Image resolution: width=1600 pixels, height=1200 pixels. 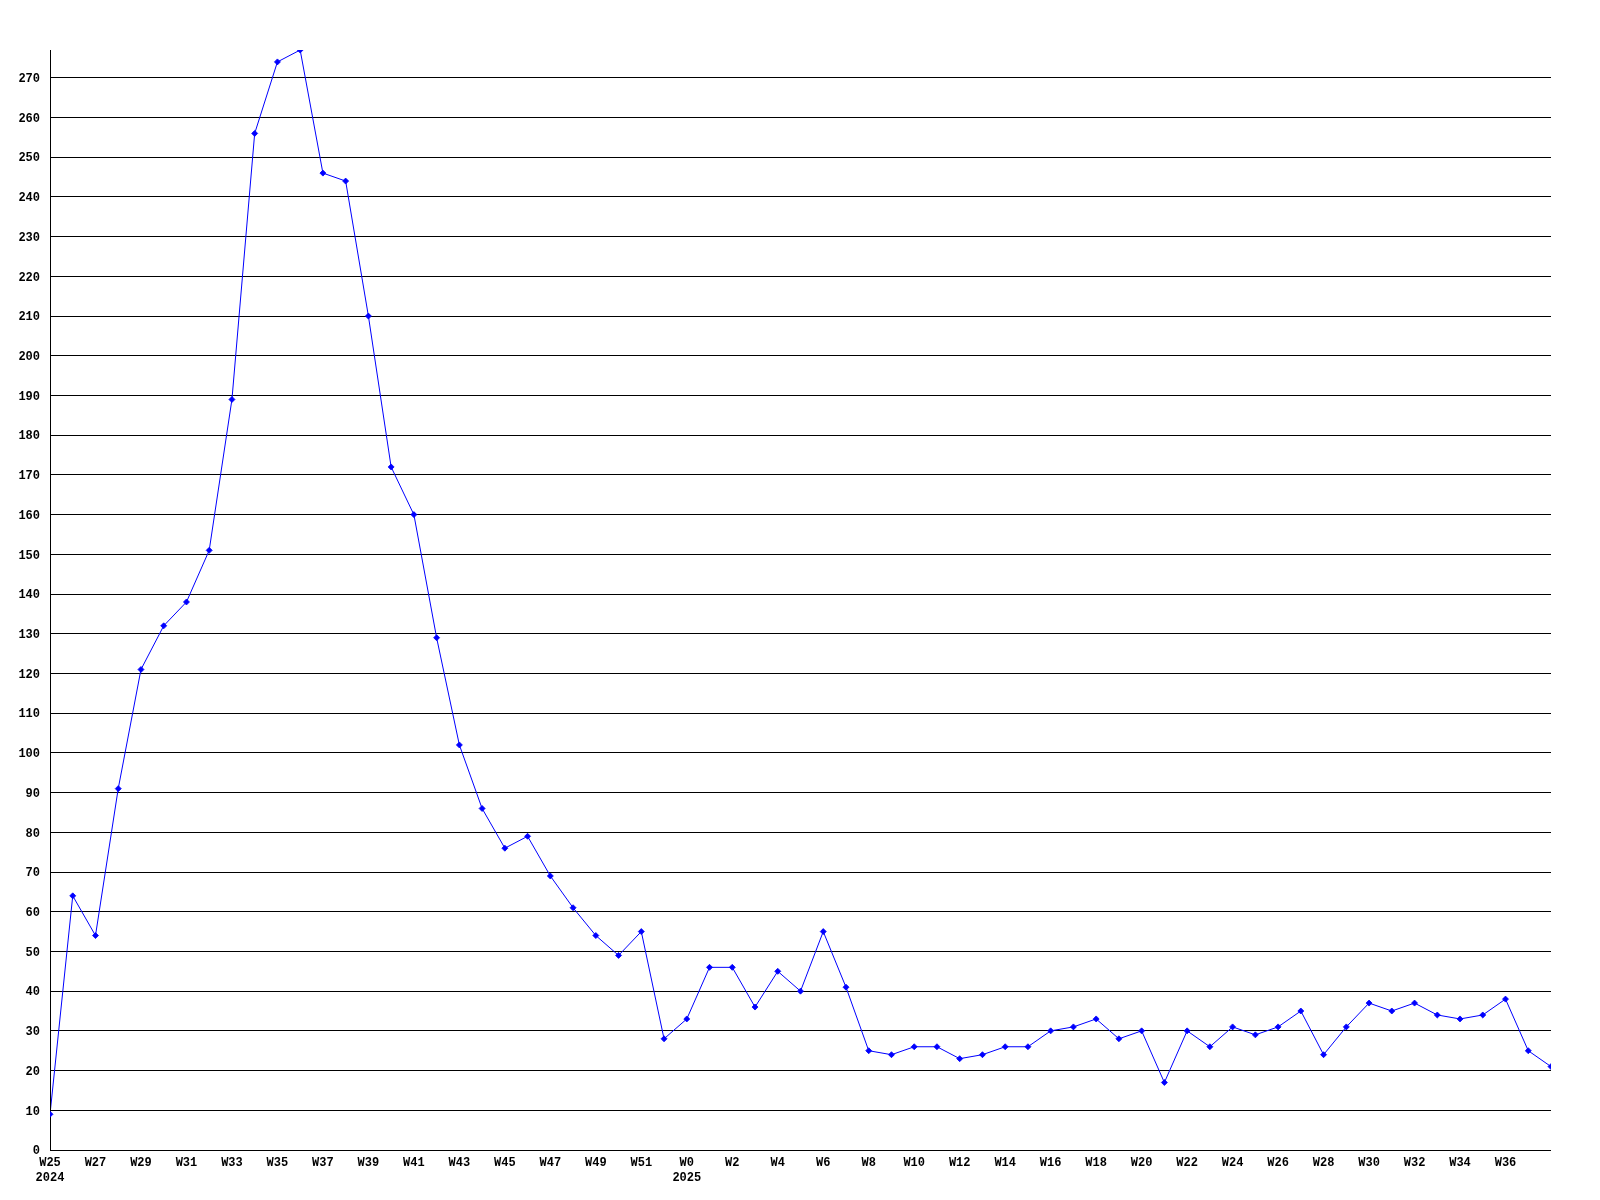 What do you see at coordinates (232, 1163) in the screenshot?
I see `x-tick-label: W33` at bounding box center [232, 1163].